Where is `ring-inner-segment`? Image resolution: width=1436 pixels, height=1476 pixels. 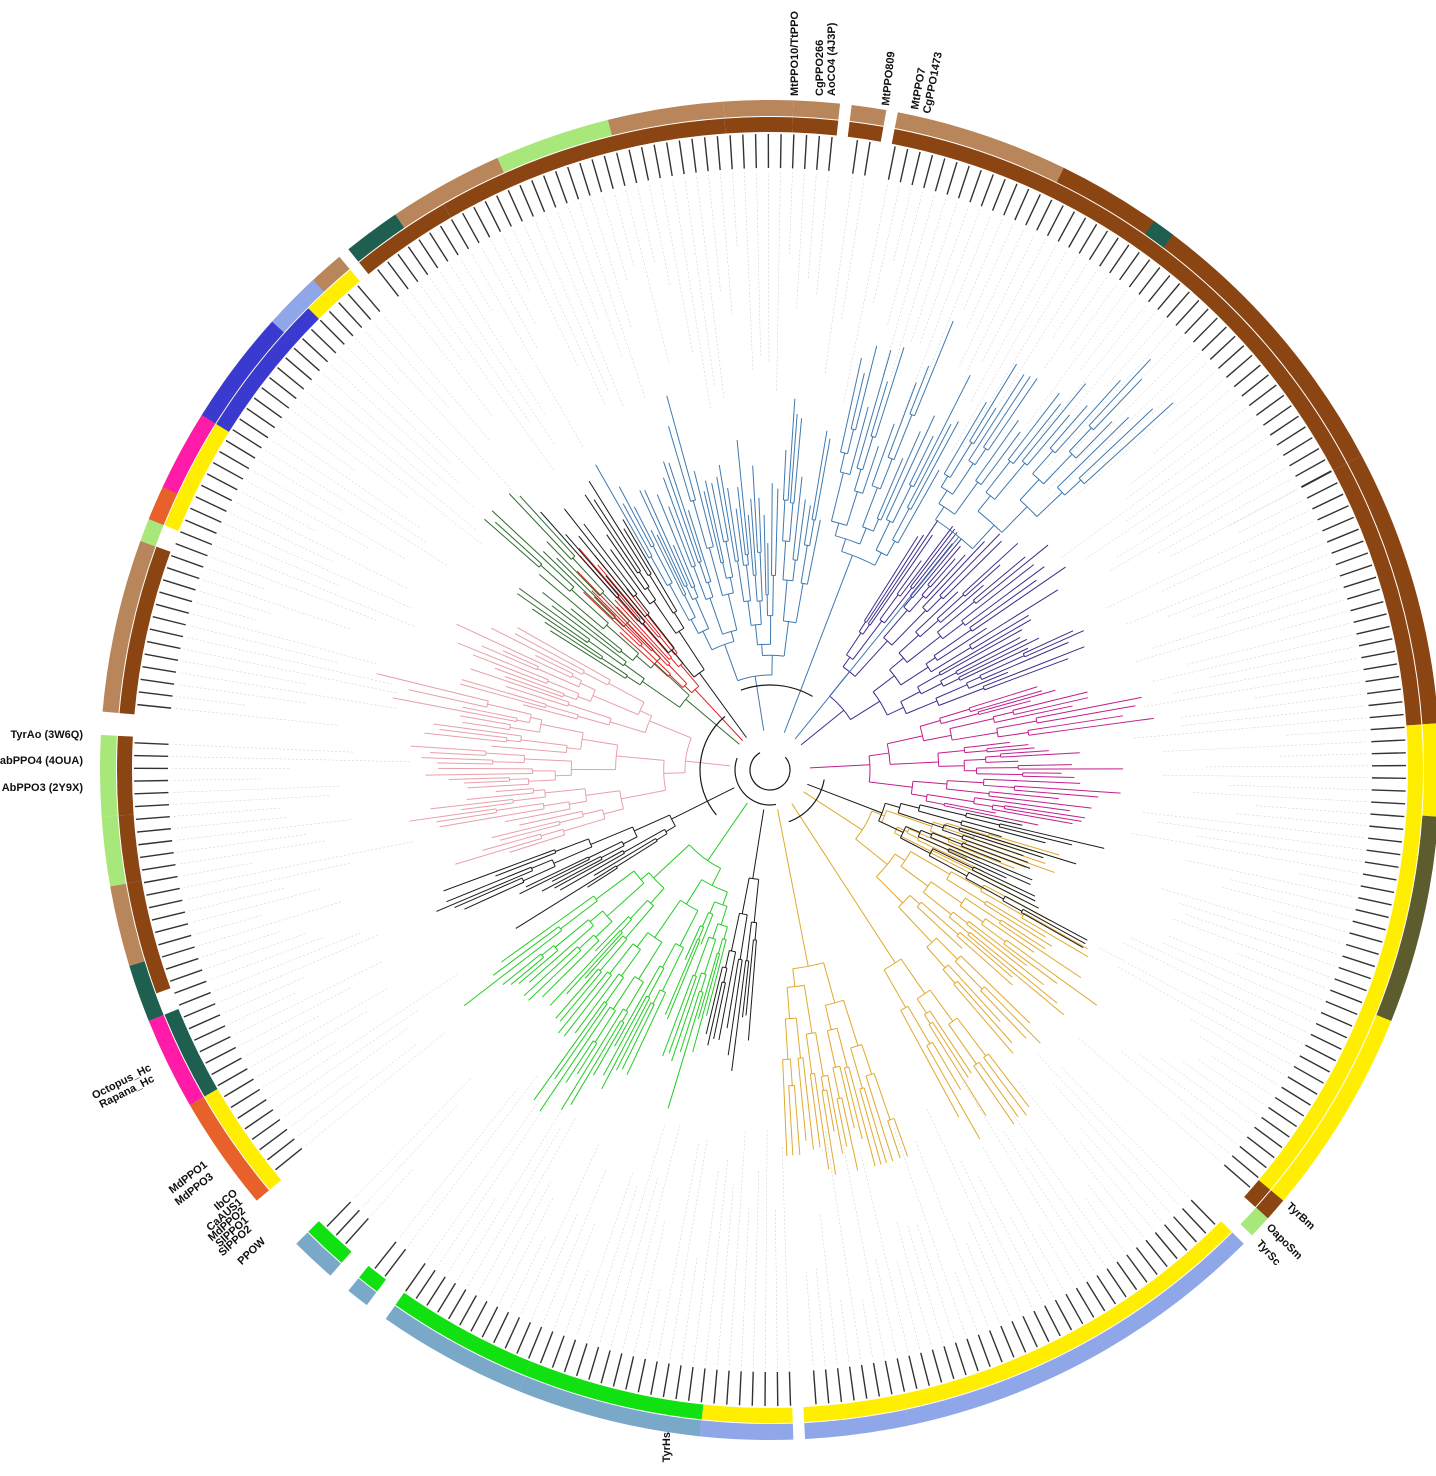
ring-inner-segment is located at coordinates (747, 1413).